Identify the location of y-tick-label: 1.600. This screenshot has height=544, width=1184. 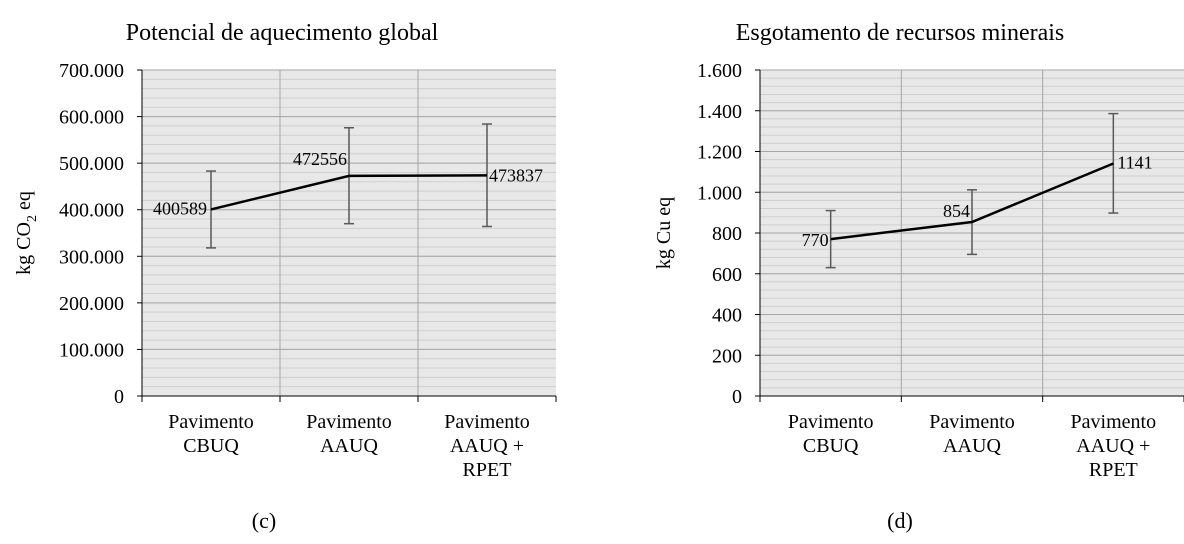
(719, 71).